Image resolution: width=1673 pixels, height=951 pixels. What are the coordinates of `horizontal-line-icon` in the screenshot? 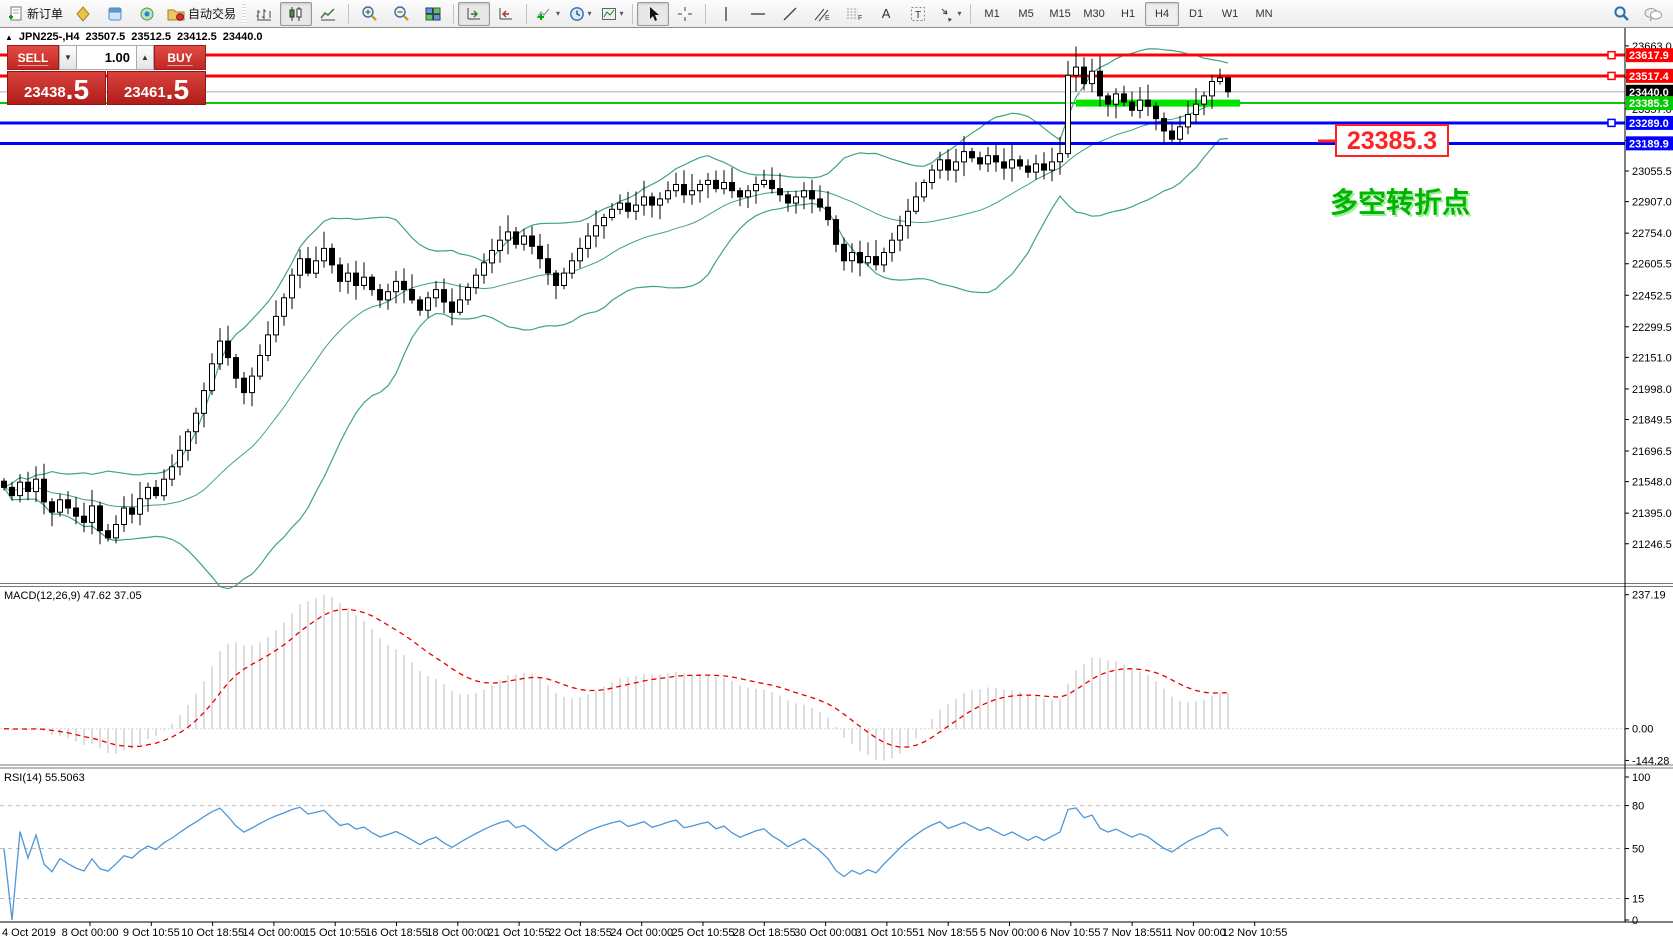 It's located at (758, 13).